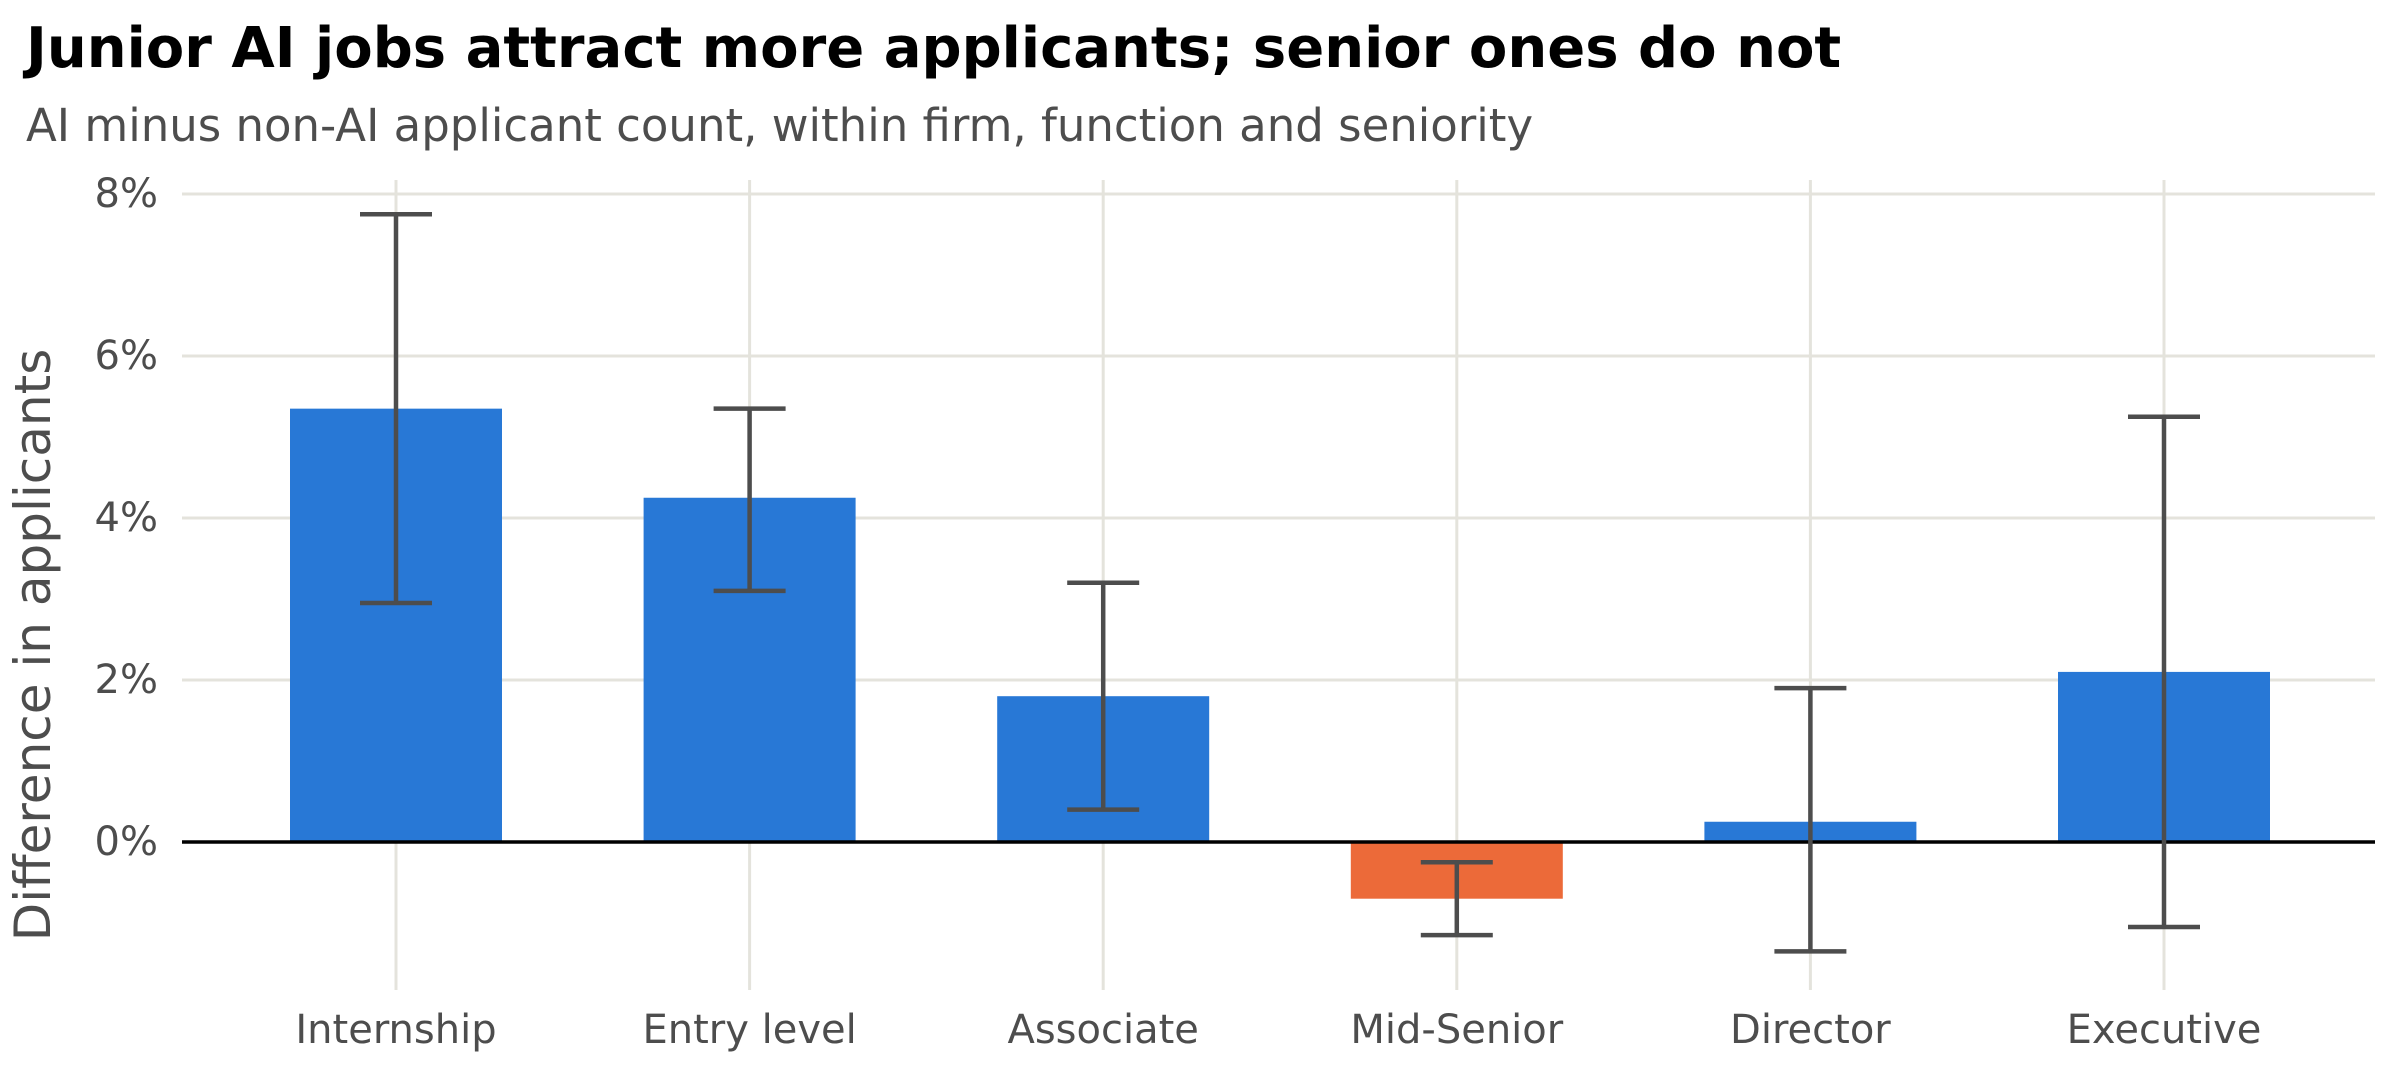 This screenshot has height=1080, width=2400. Describe the element at coordinates (126, 842) in the screenshot. I see `y-tick-label: 0%` at that location.